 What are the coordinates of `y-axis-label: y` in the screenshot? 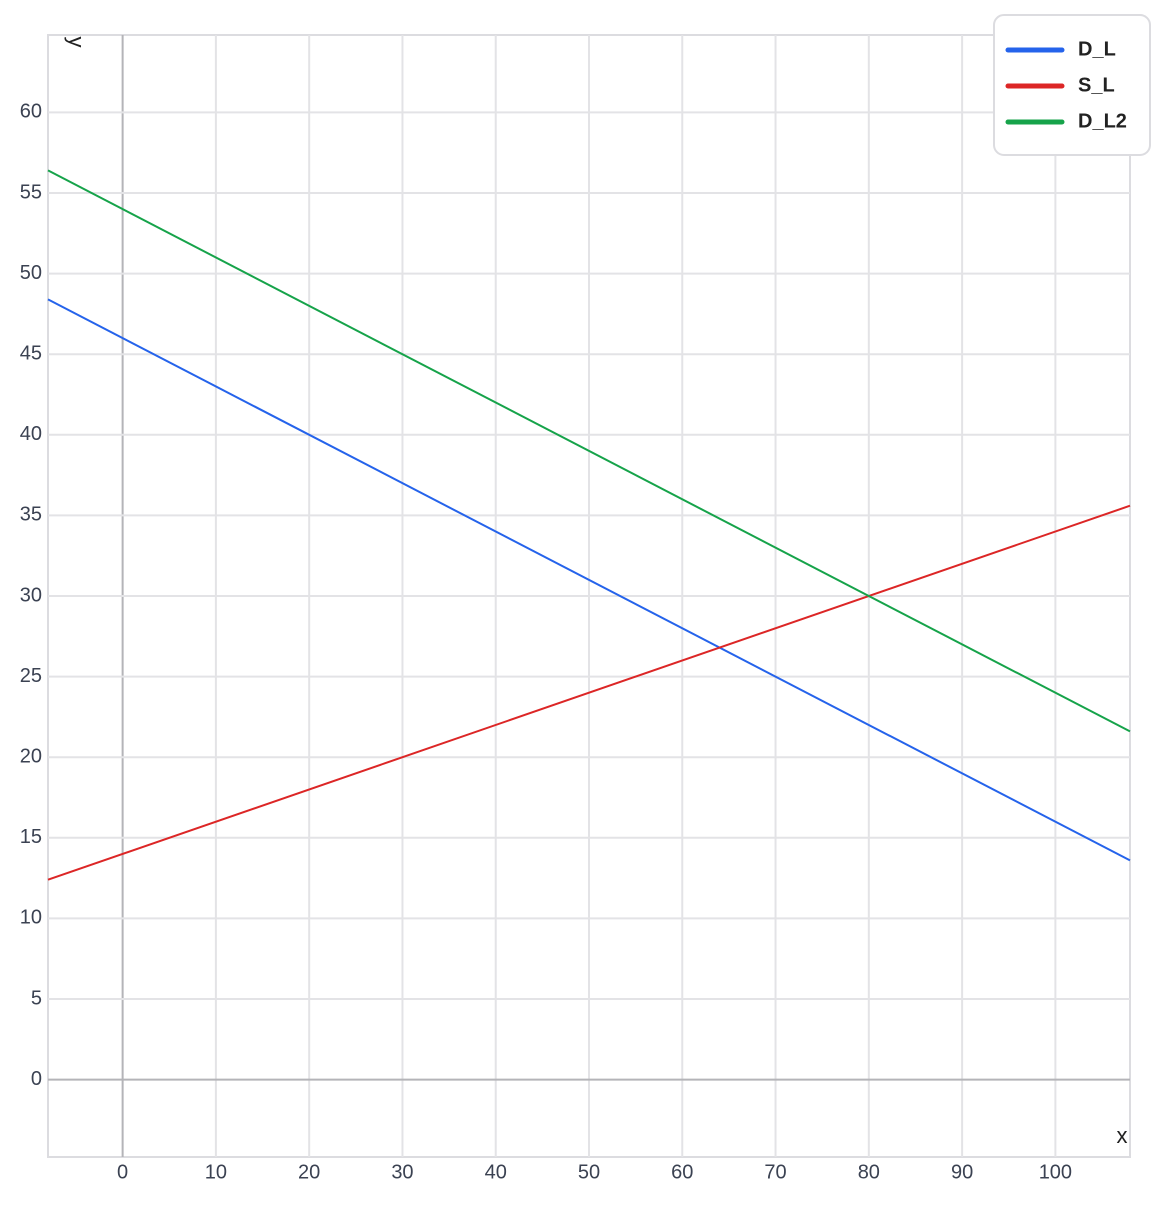 It's located at (76, 42).